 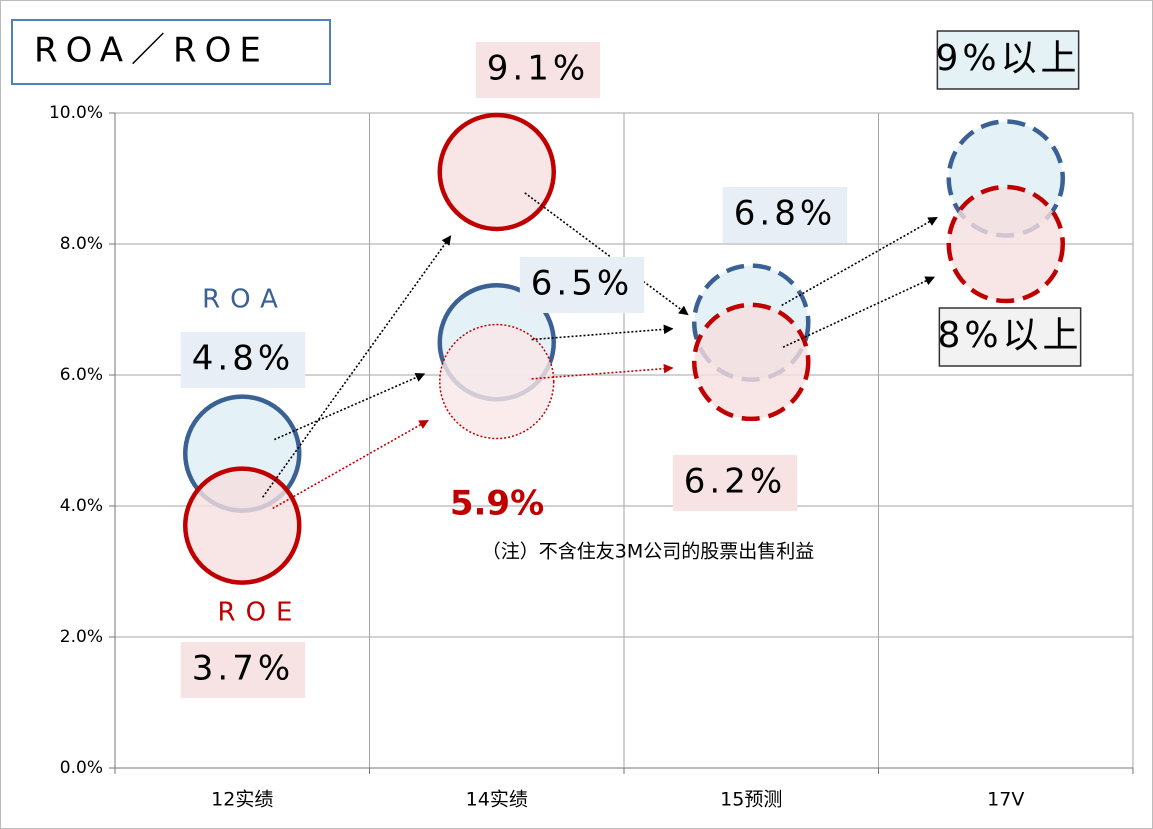 I want to click on x-tick-label: 17V, so click(x=1005, y=800).